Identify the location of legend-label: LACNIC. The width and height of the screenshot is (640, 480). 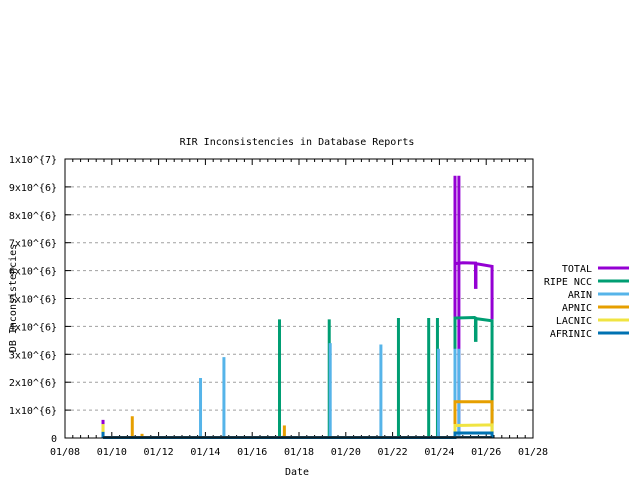
(574, 321).